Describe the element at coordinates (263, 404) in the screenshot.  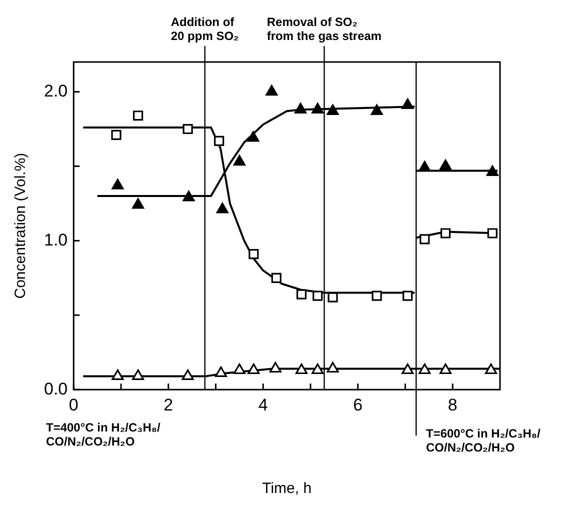
I see `x-tick-label: 4` at that location.